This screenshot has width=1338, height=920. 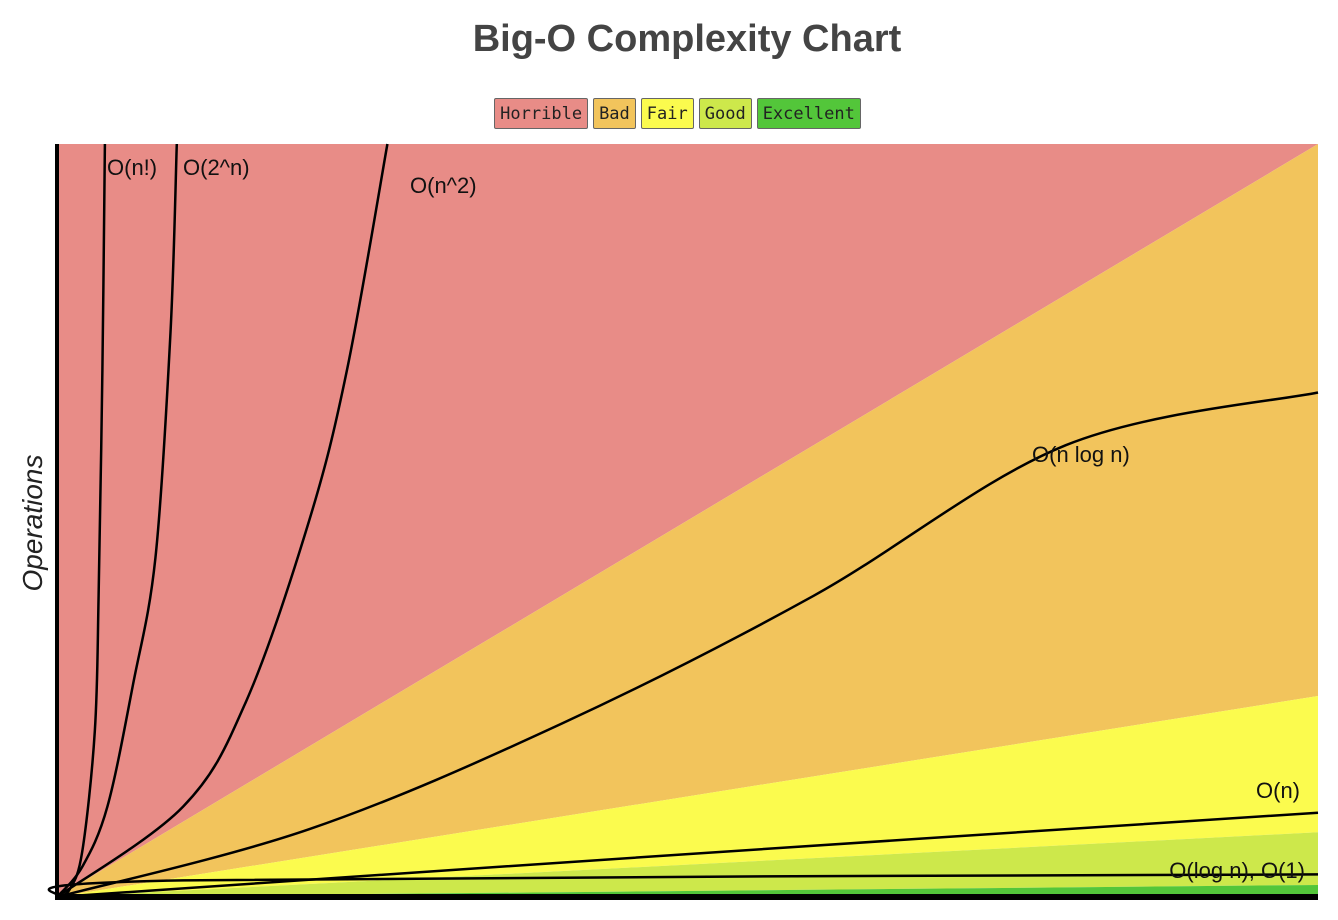 What do you see at coordinates (541, 113) in the screenshot?
I see `legend-item-horrible: Horrible` at bounding box center [541, 113].